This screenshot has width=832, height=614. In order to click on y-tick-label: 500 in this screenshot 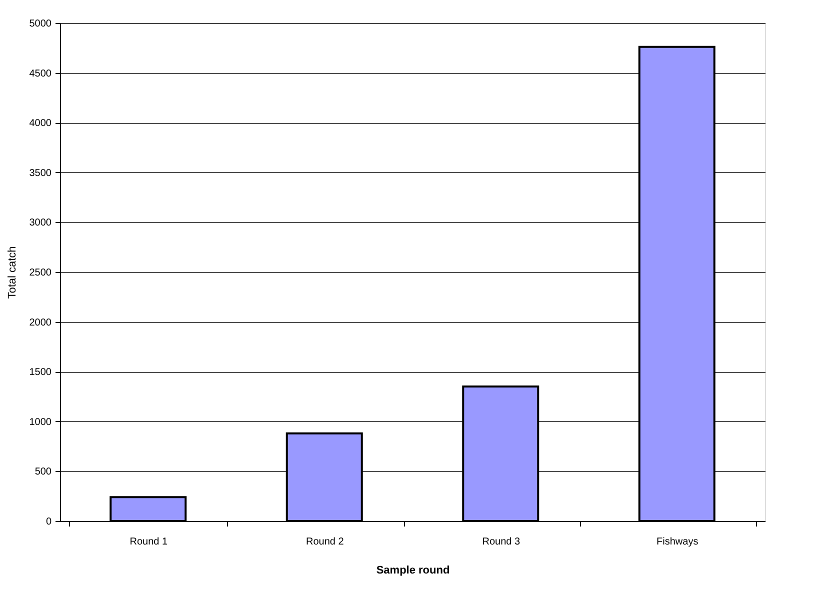, I will do `click(43, 472)`.